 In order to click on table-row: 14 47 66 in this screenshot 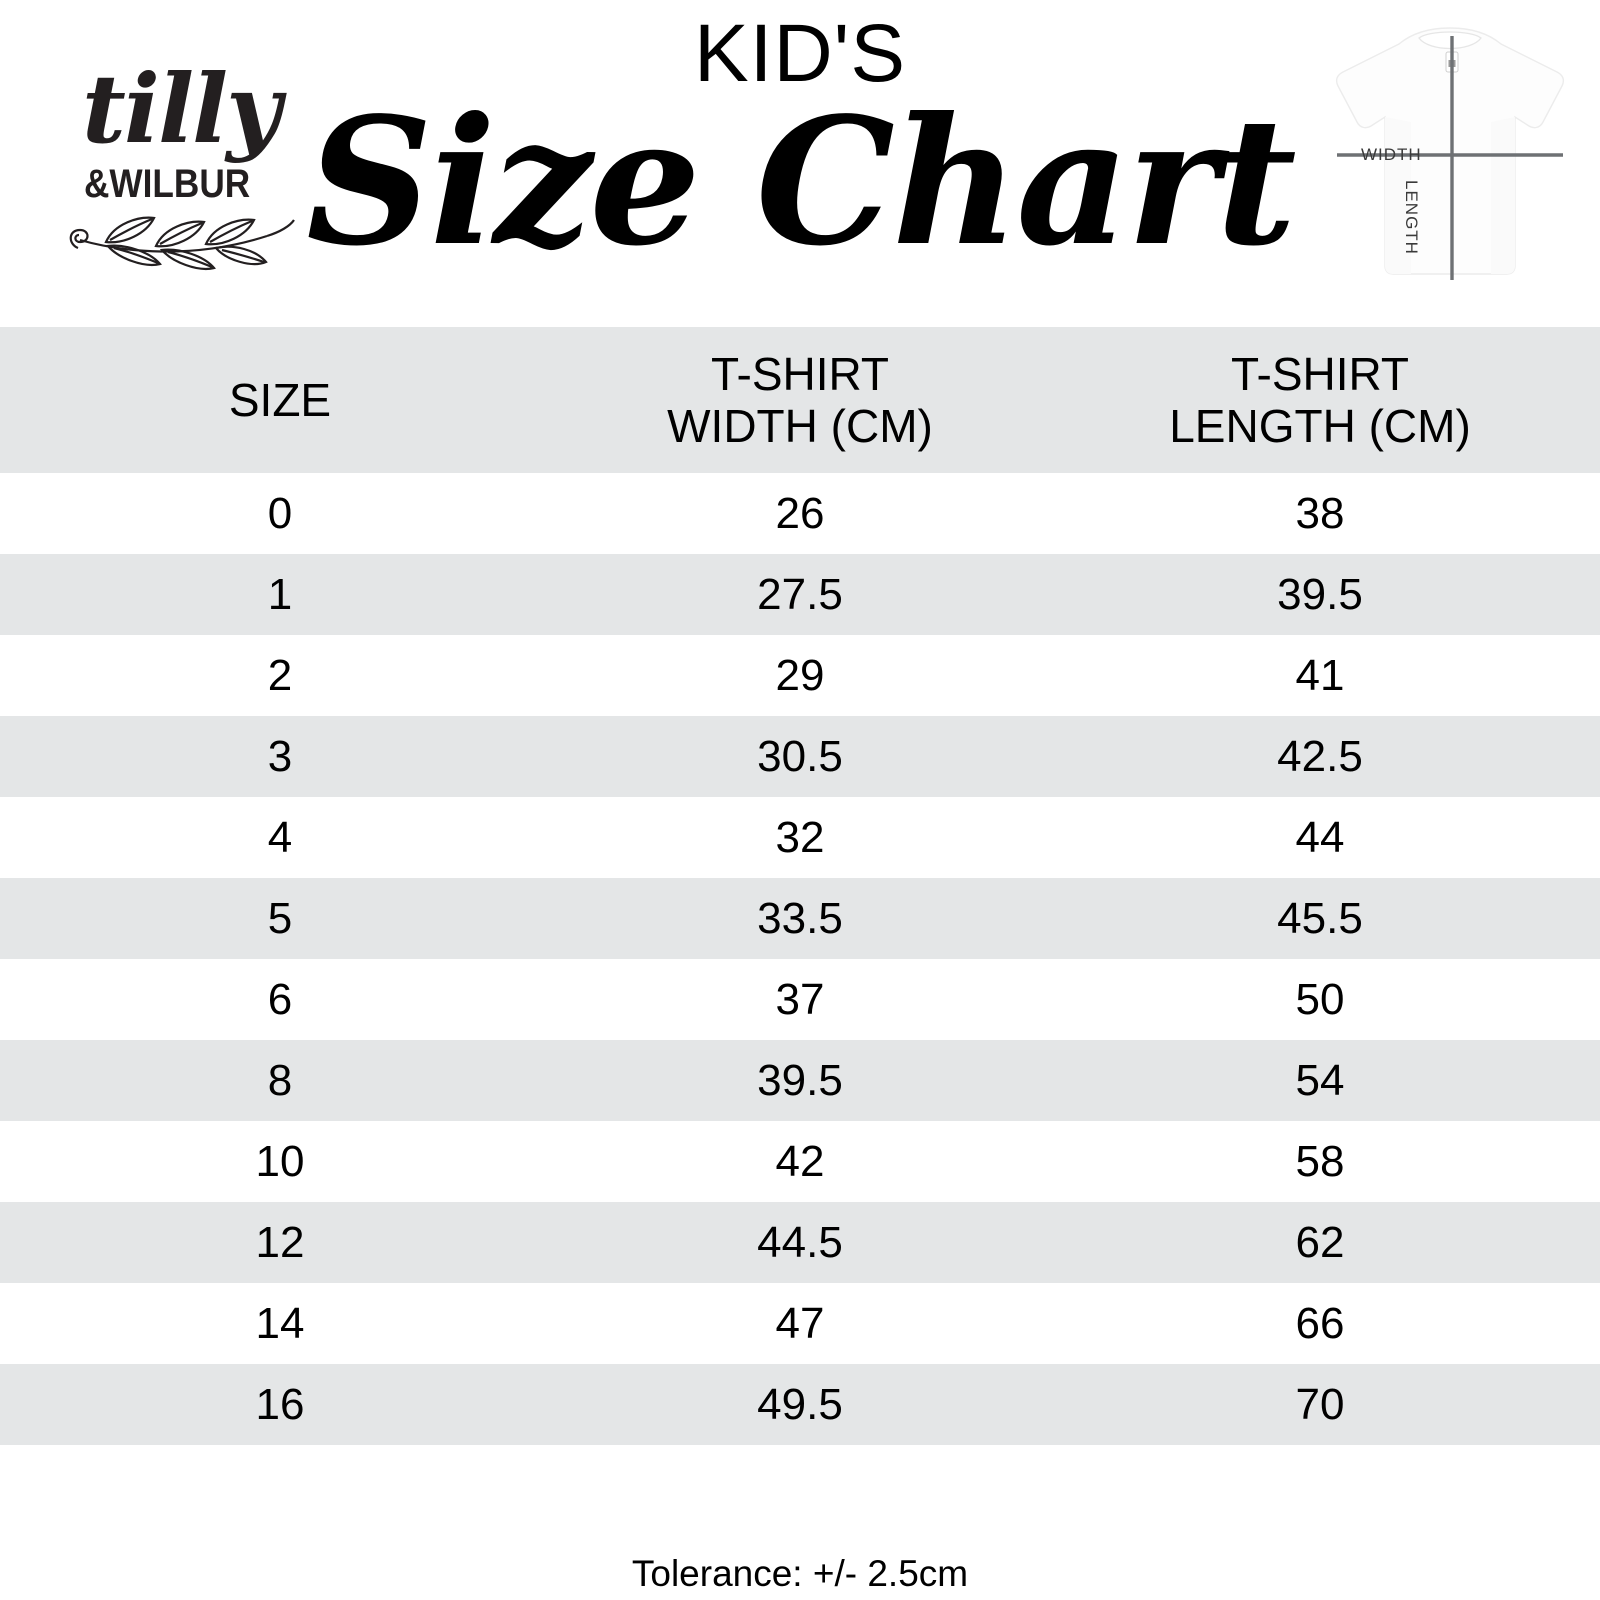, I will do `click(800, 1323)`.